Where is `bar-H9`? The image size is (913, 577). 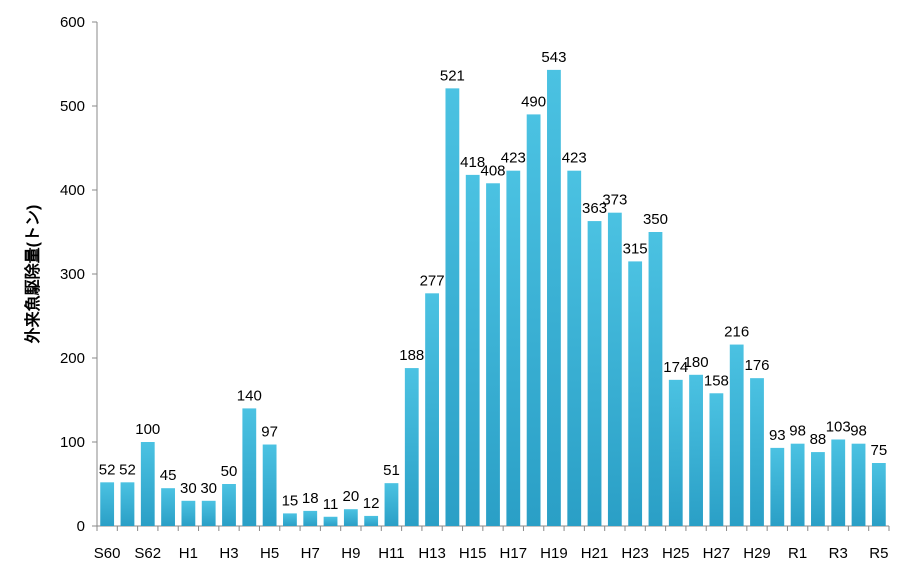 bar-H9 is located at coordinates (350, 517).